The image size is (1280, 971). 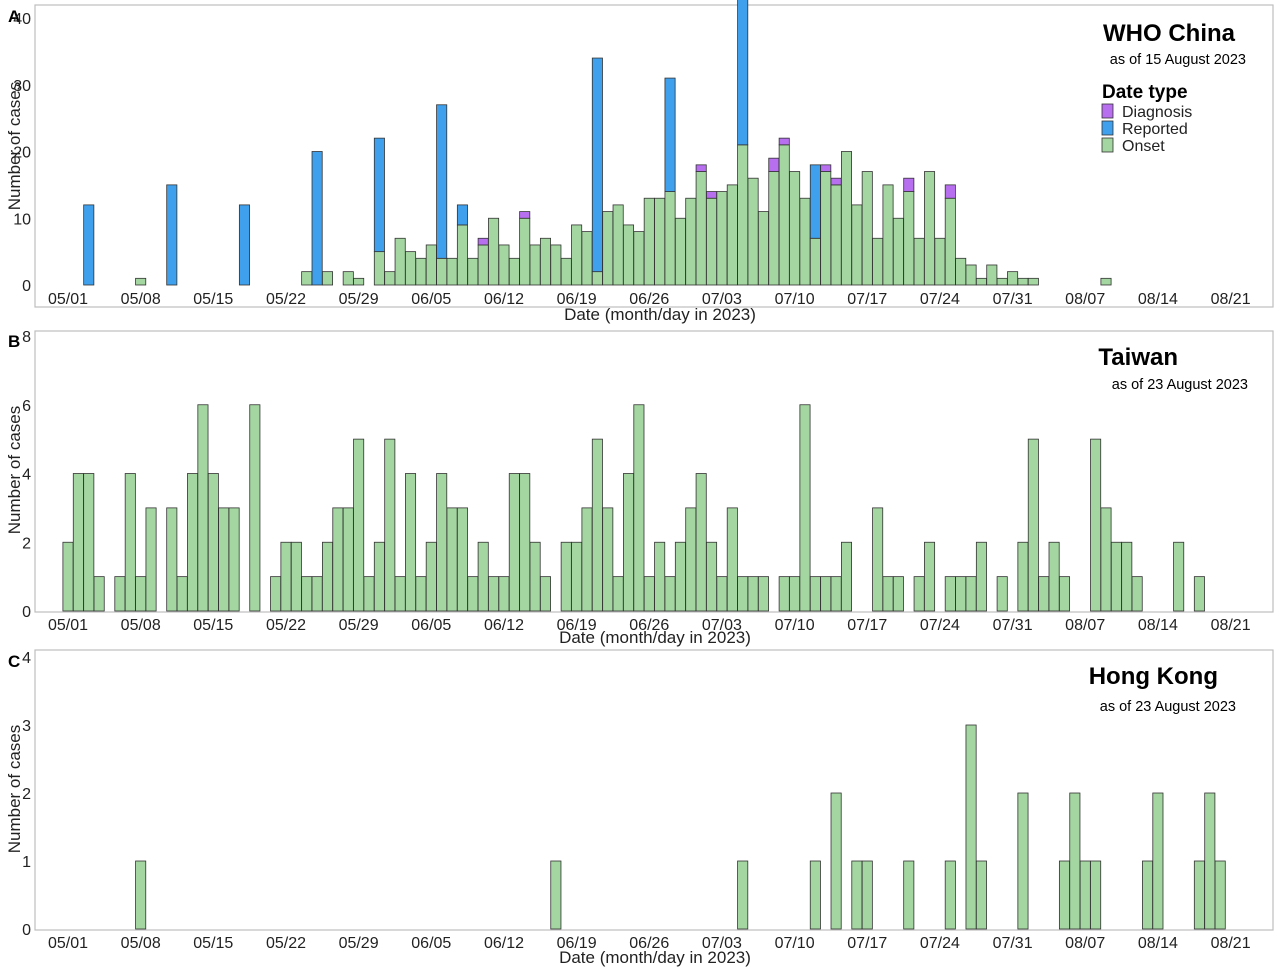 What do you see at coordinates (795, 625) in the screenshot?
I see `x-tick-label: 07/10` at bounding box center [795, 625].